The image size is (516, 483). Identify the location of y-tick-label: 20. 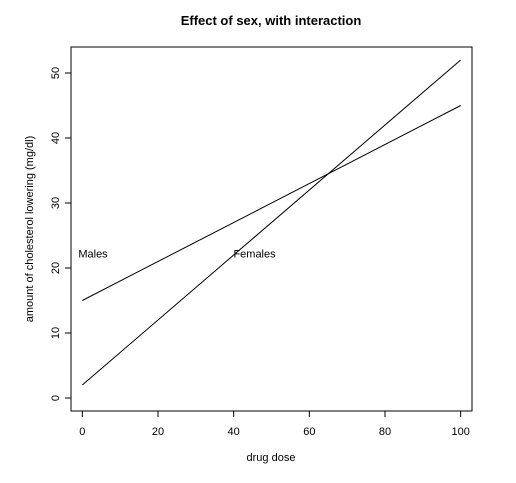
(56, 268).